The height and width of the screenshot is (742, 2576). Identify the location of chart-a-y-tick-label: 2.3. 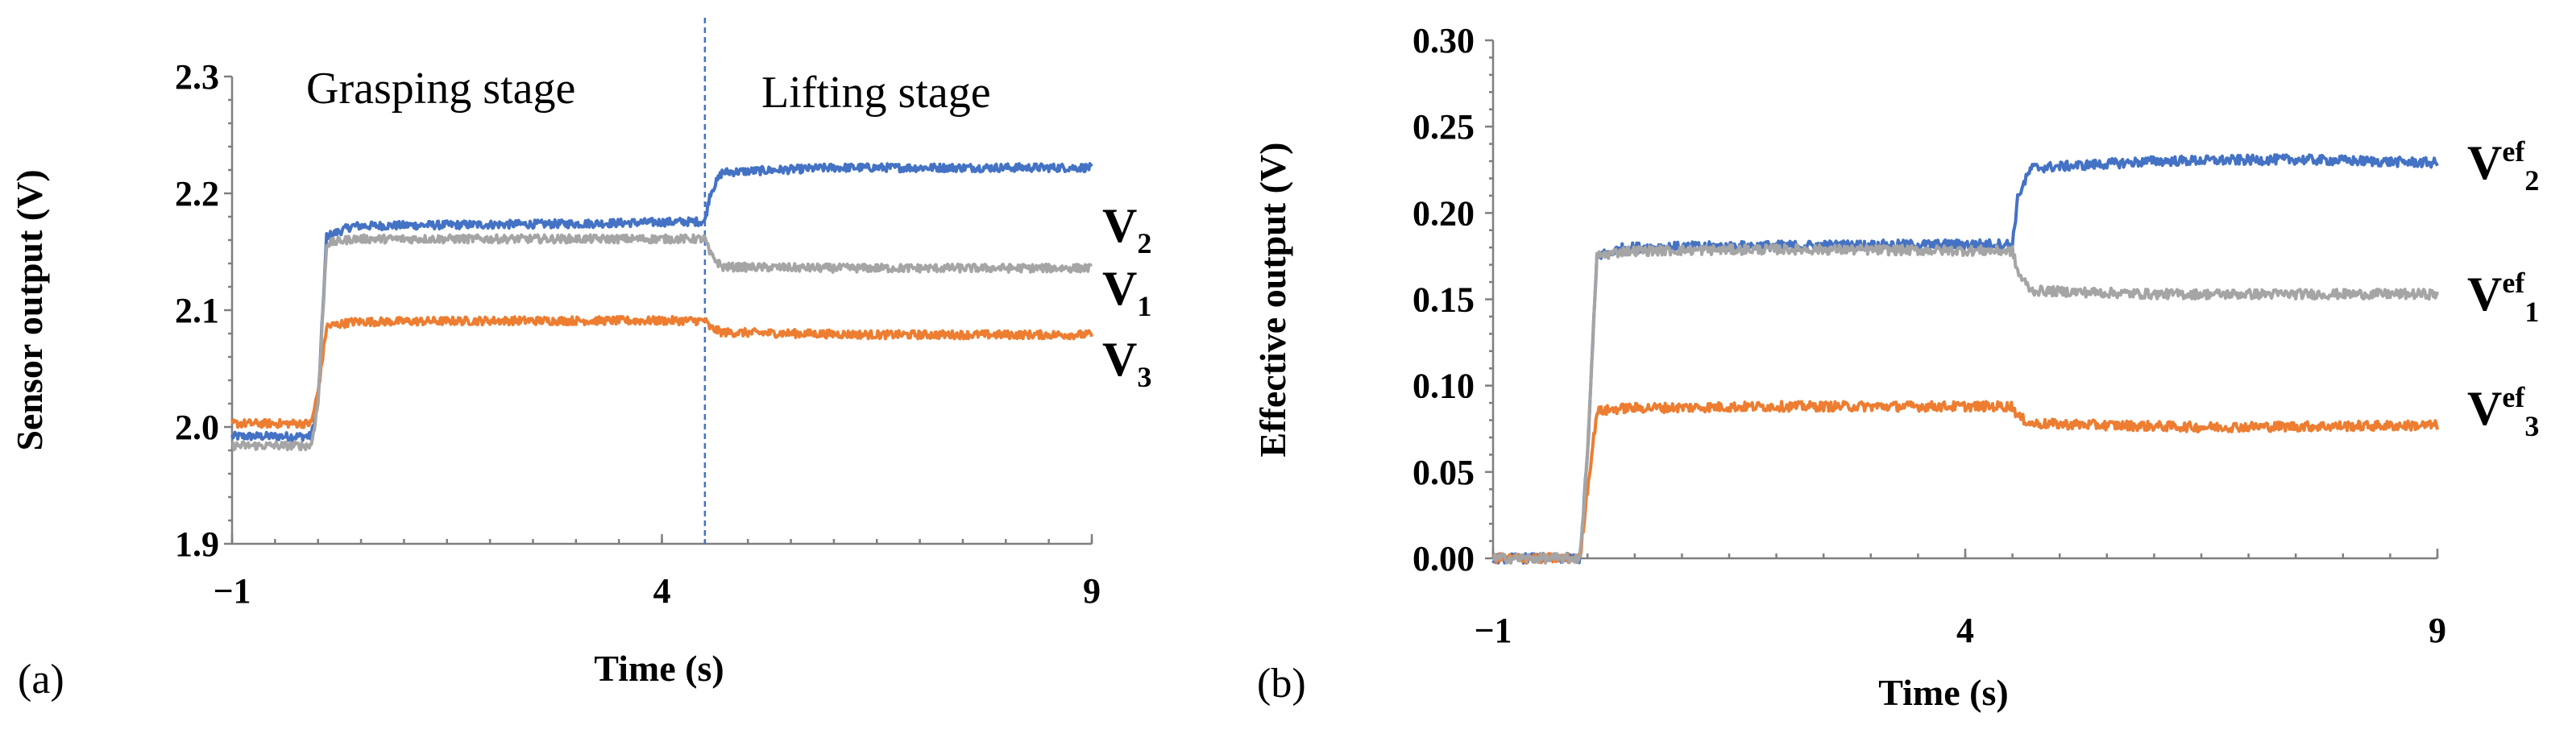
(197, 77).